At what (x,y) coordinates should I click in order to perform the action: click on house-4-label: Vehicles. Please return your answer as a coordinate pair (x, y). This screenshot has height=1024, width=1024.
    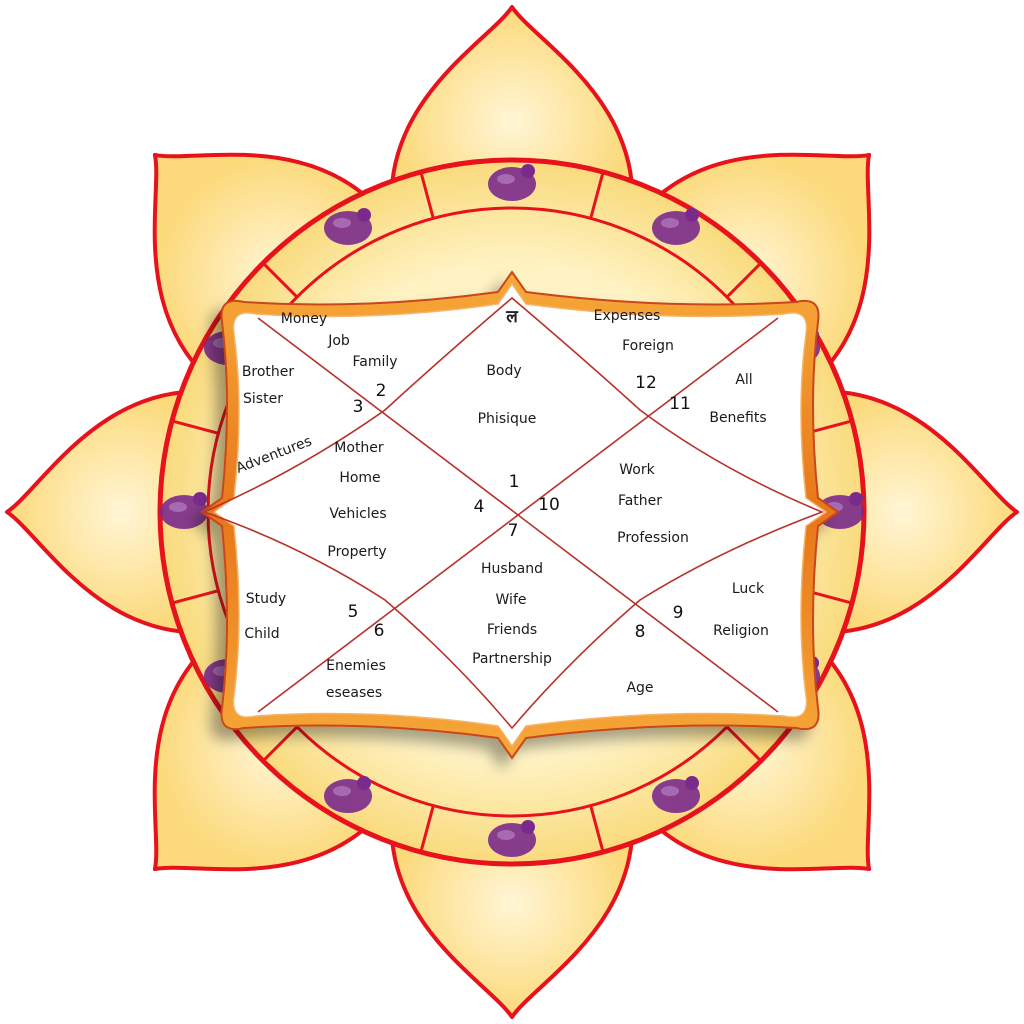
    Looking at the image, I should click on (357, 514).